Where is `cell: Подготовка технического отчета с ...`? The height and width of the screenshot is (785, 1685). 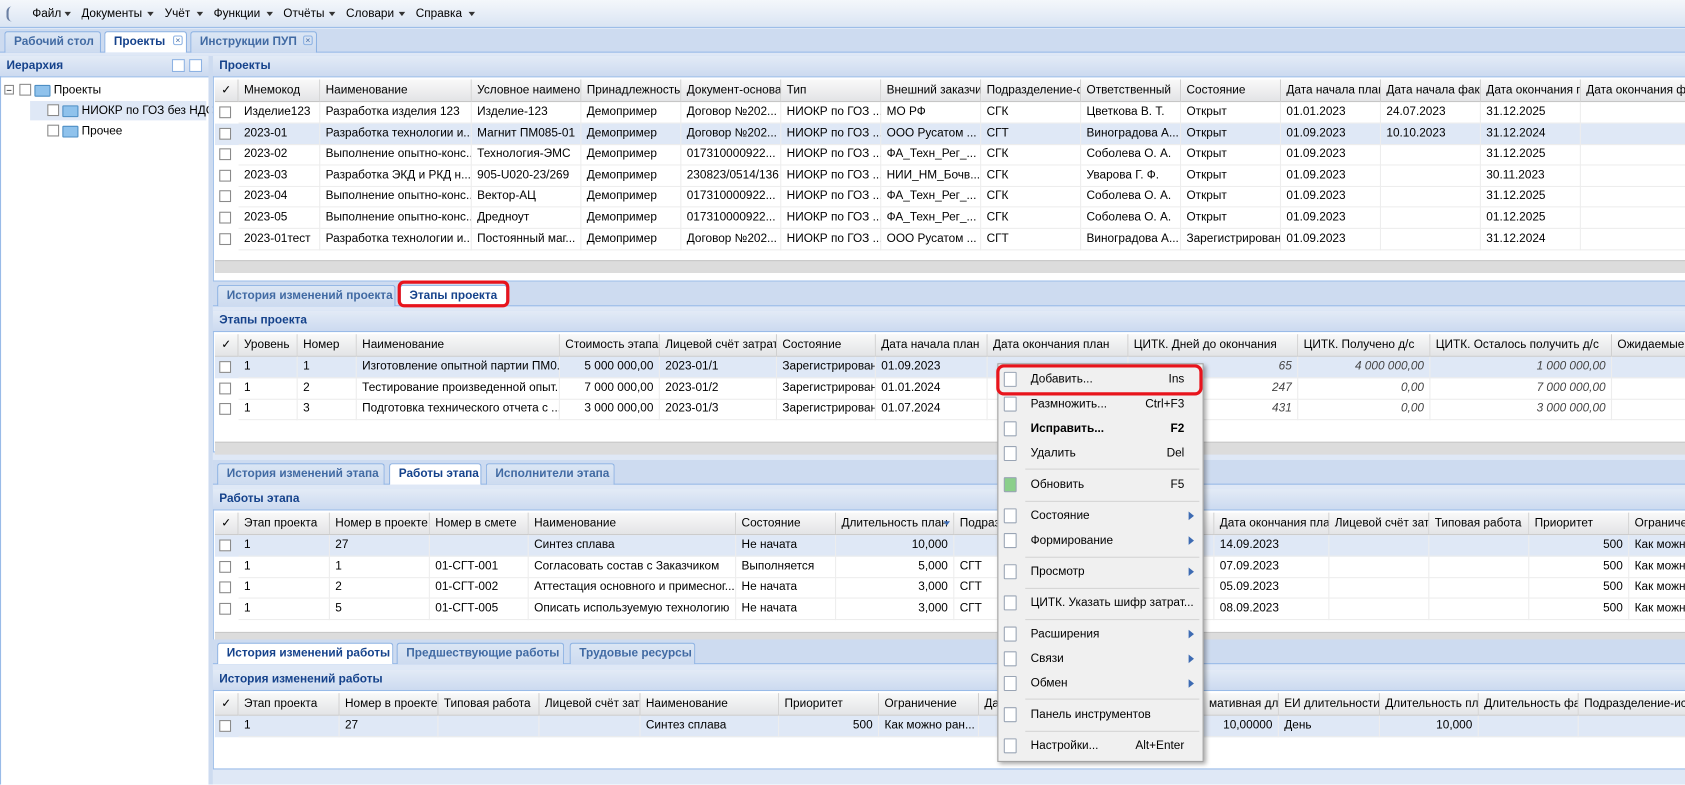
cell: Подготовка технического отчета с ... is located at coordinates (458, 409).